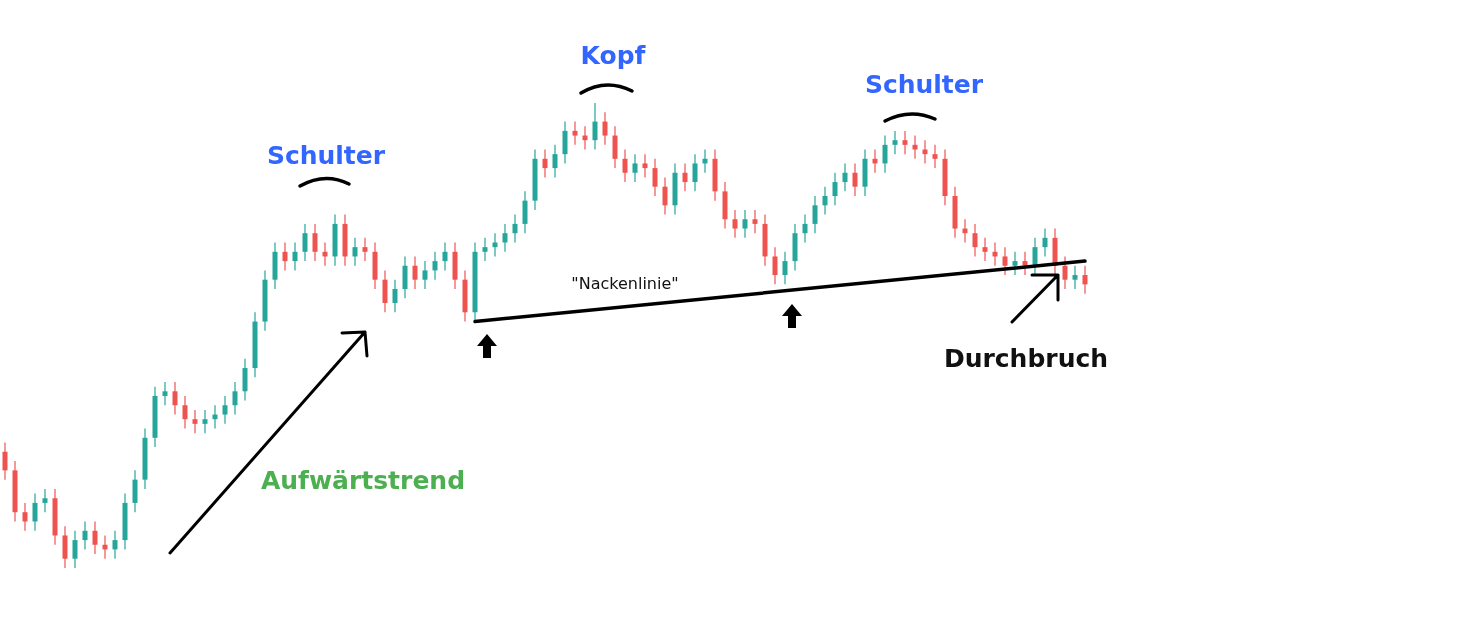 The height and width of the screenshot is (617, 1464). I want to click on annotation: Schulter, so click(326, 155).